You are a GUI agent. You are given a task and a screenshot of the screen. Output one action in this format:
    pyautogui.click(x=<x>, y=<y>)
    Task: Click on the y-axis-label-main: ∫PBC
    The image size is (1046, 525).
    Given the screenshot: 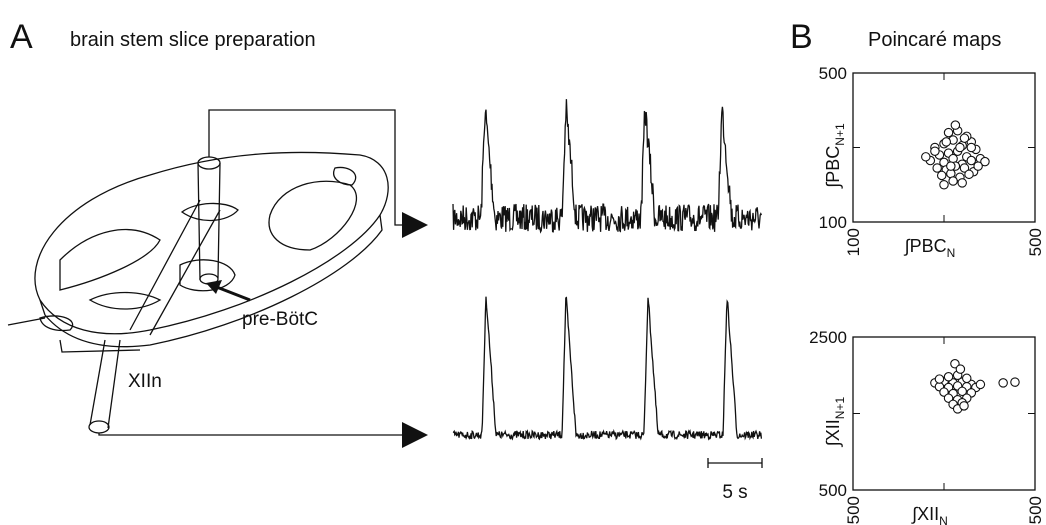 What is the action you would take?
    pyautogui.click(x=833, y=168)
    